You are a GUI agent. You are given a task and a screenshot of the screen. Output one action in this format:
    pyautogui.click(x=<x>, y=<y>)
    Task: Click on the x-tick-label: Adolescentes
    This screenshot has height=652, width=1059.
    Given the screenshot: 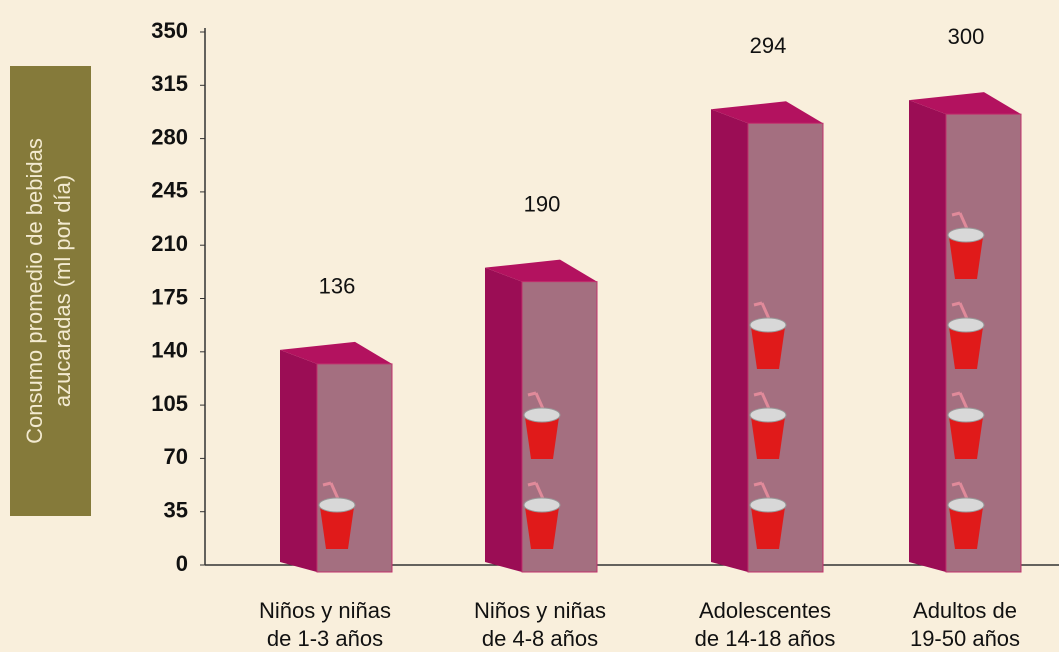 What is the action you would take?
    pyautogui.click(x=765, y=610)
    